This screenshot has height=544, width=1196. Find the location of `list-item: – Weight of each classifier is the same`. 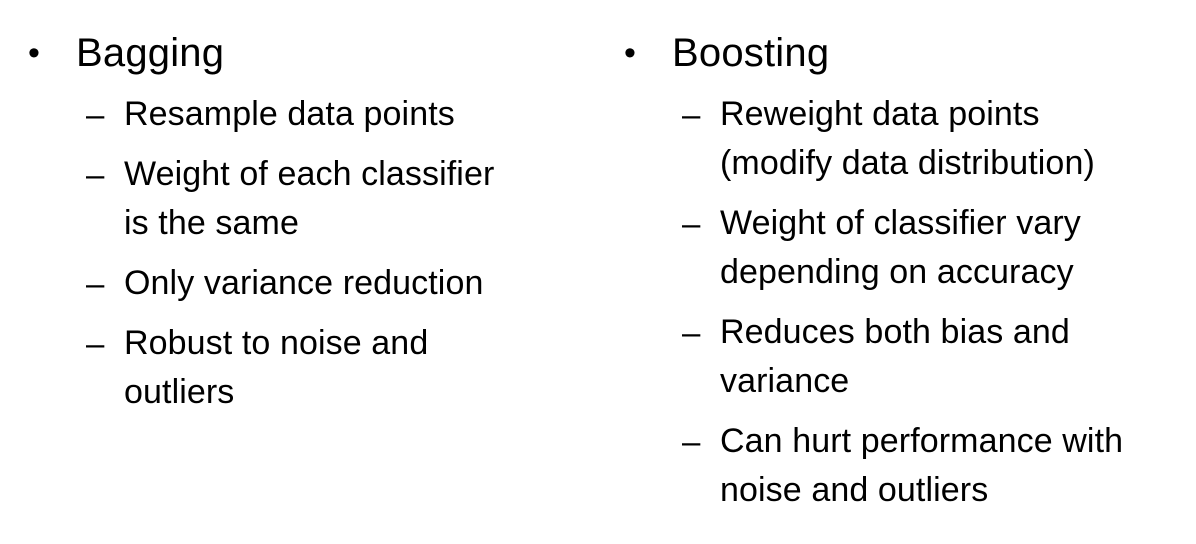

list-item: – Weight of each classifier is the same is located at coordinates (304, 199).